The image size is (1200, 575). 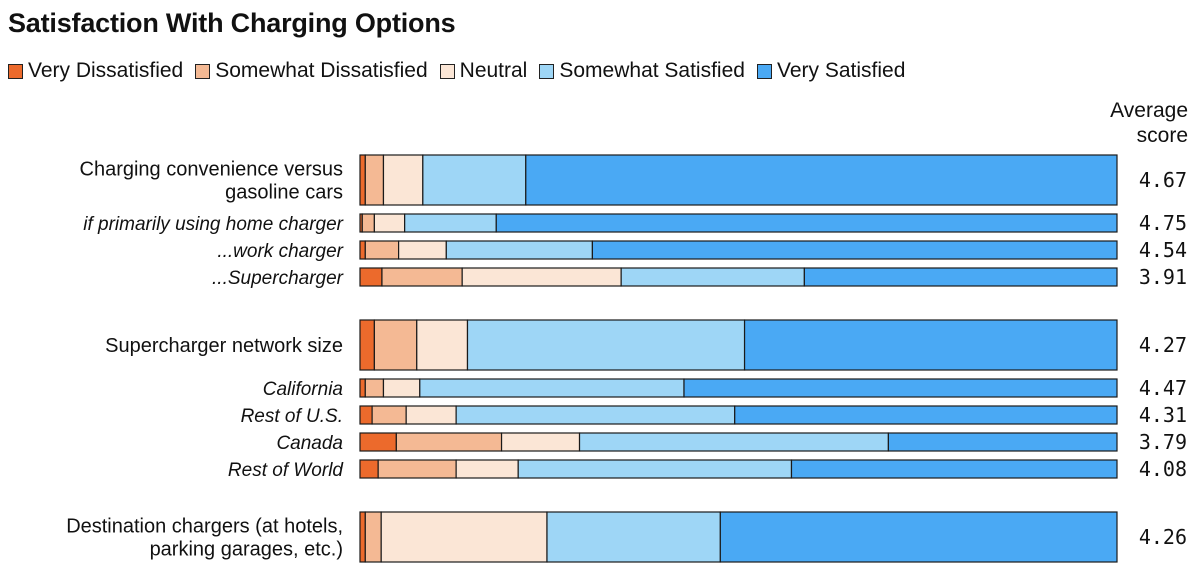 What do you see at coordinates (232, 23) in the screenshot?
I see `chart-title: Satisfaction With Charging Options` at bounding box center [232, 23].